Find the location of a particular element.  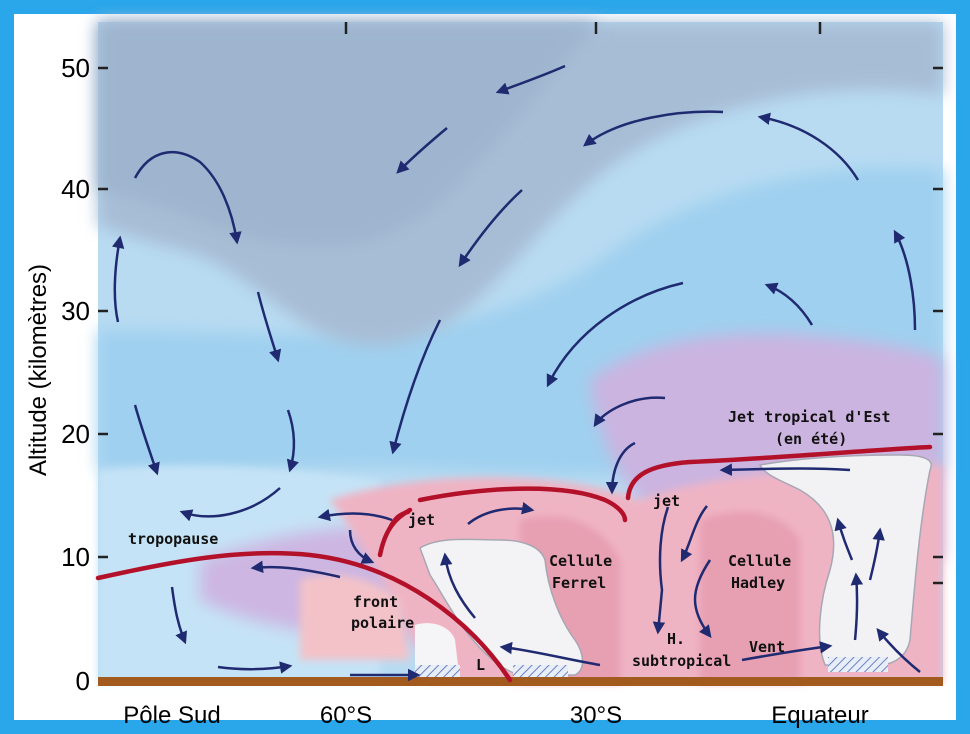

hadley-label-line1: Cellule is located at coordinates (759, 561).